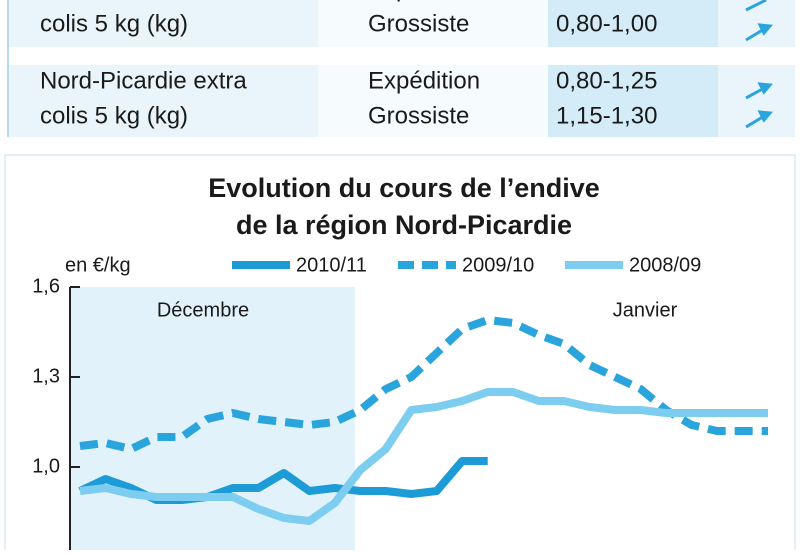  I want to click on price: 0,70-1,05, so click(606, 1).